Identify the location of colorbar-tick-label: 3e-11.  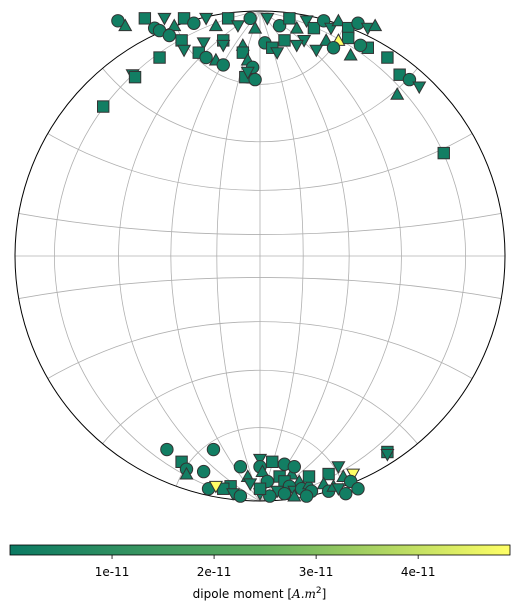
(316, 572).